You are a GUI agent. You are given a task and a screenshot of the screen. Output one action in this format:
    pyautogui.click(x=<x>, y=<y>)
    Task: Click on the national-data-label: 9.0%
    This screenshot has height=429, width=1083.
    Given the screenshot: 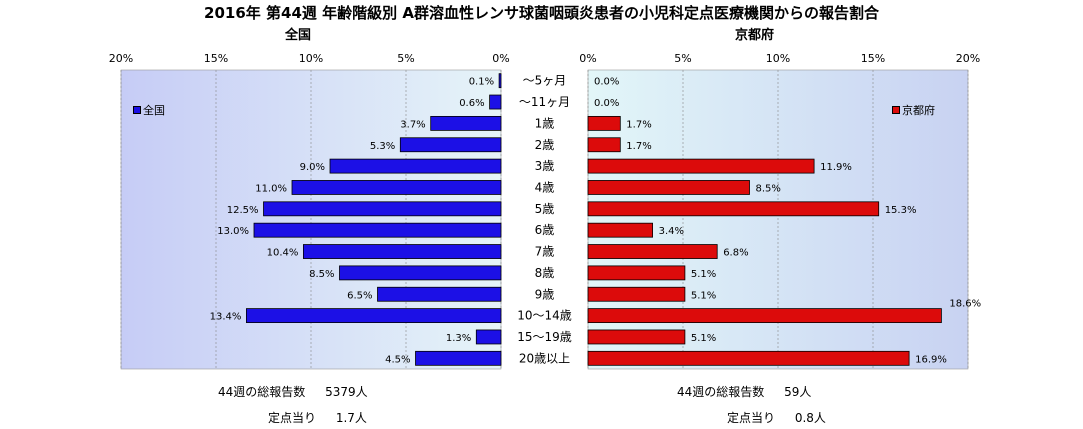 What is the action you would take?
    pyautogui.click(x=312, y=167)
    